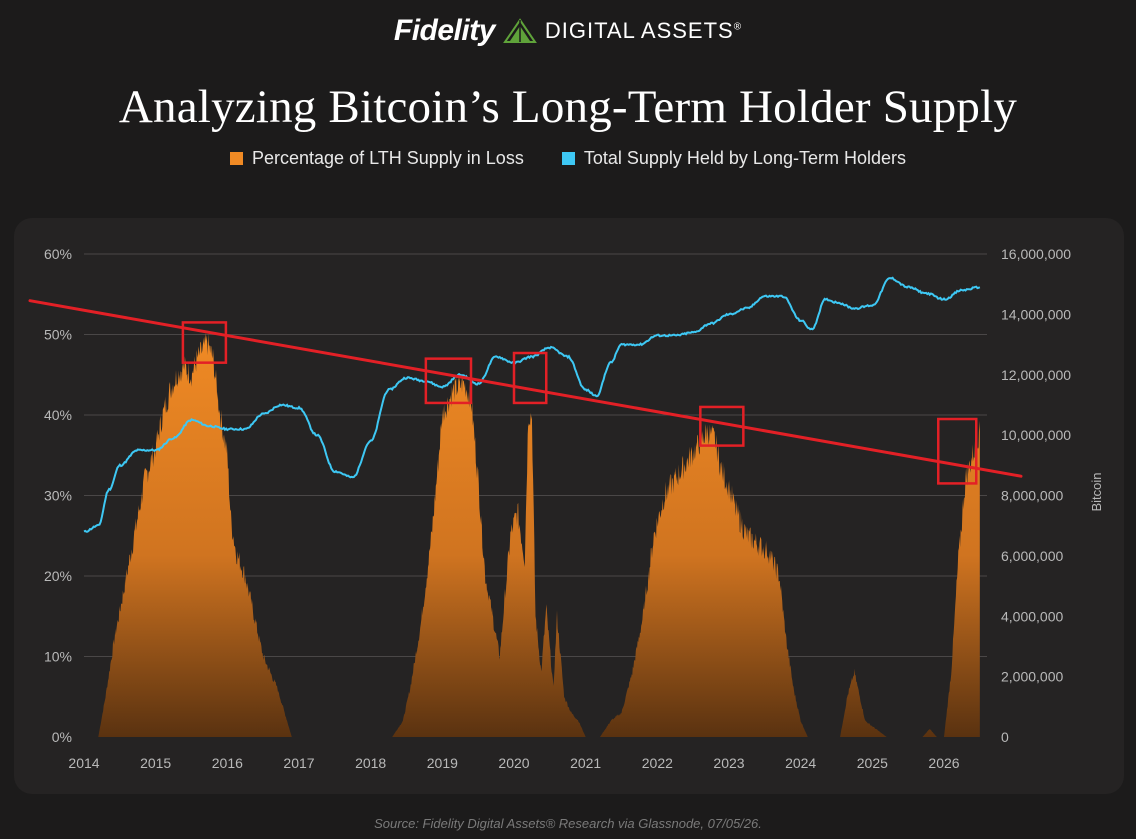  What do you see at coordinates (728, 763) in the screenshot?
I see `x-tick-label: 2023` at bounding box center [728, 763].